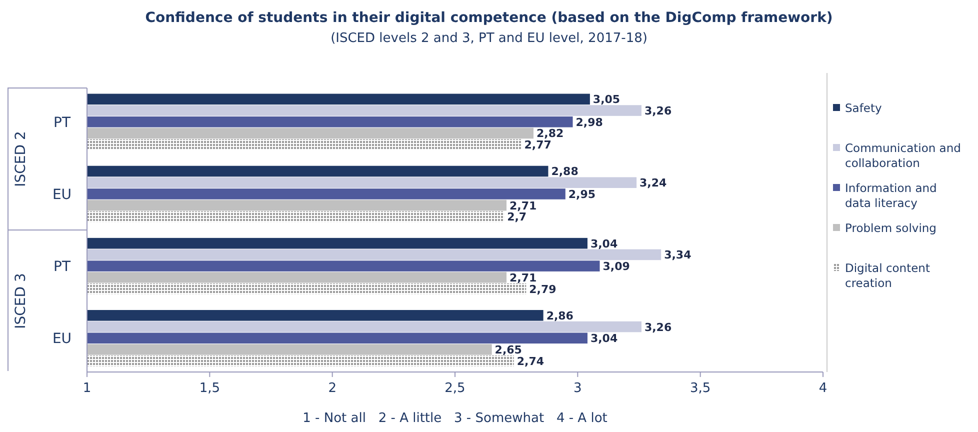 This screenshot has width=978, height=432. What do you see at coordinates (517, 217) in the screenshot?
I see `data-label: 2,7` at bounding box center [517, 217].